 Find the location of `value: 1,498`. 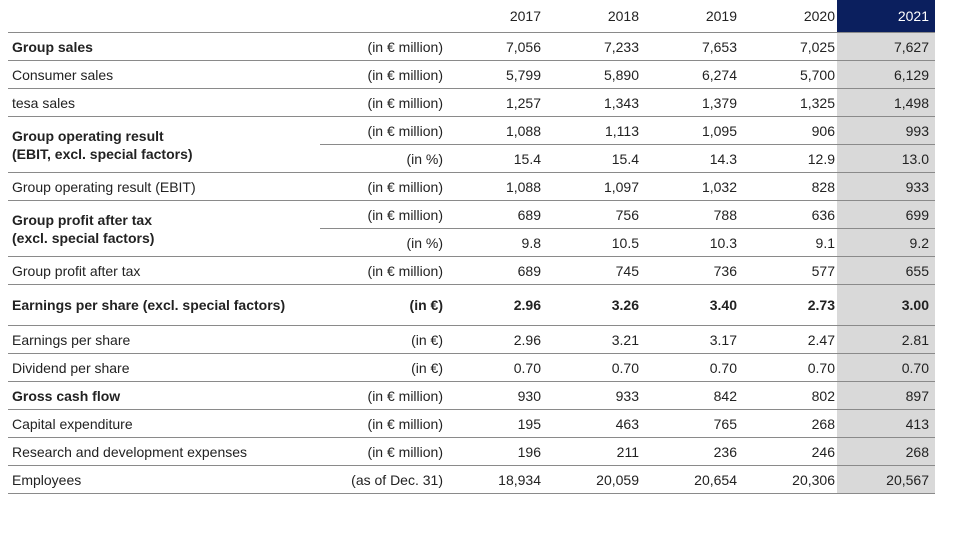

value: 1,498 is located at coordinates (886, 102).